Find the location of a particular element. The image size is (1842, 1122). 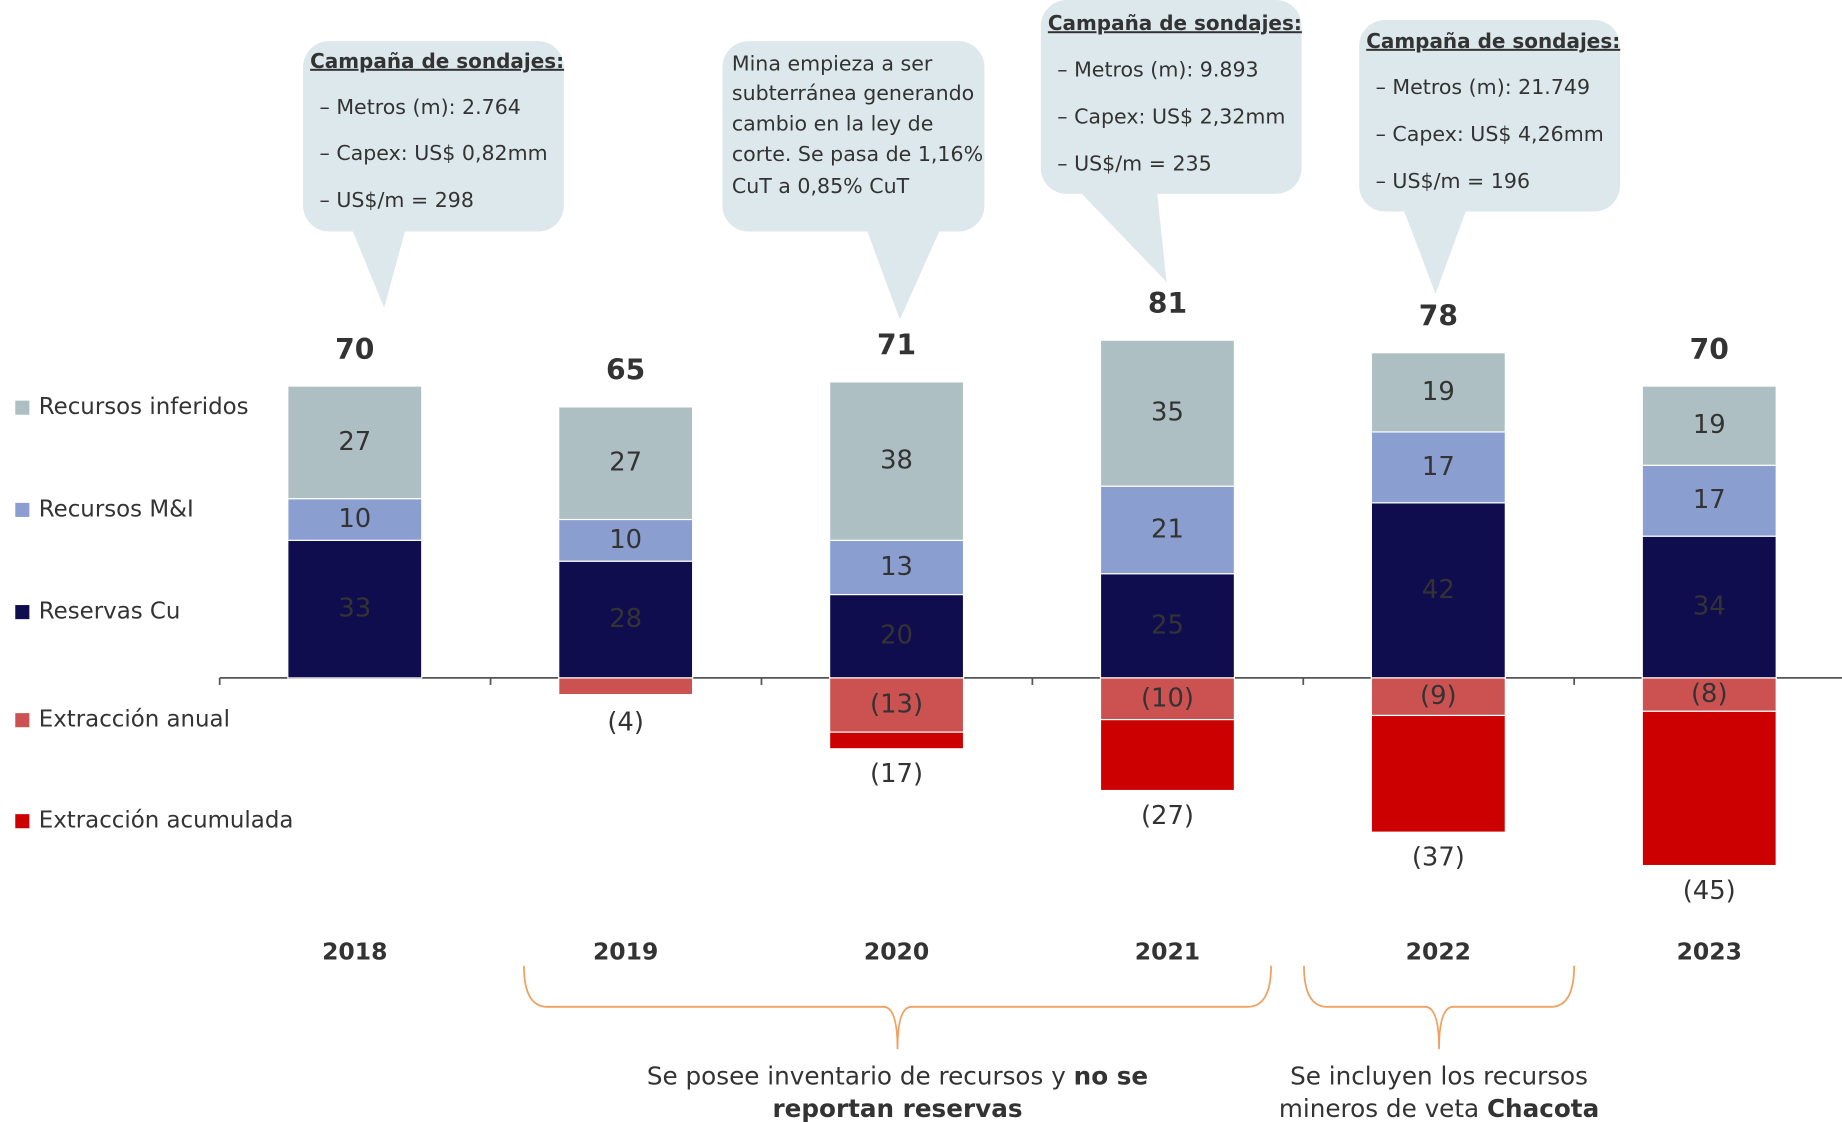

bracket-text: Se posee inventario de recursos y no se is located at coordinates (897, 1075).